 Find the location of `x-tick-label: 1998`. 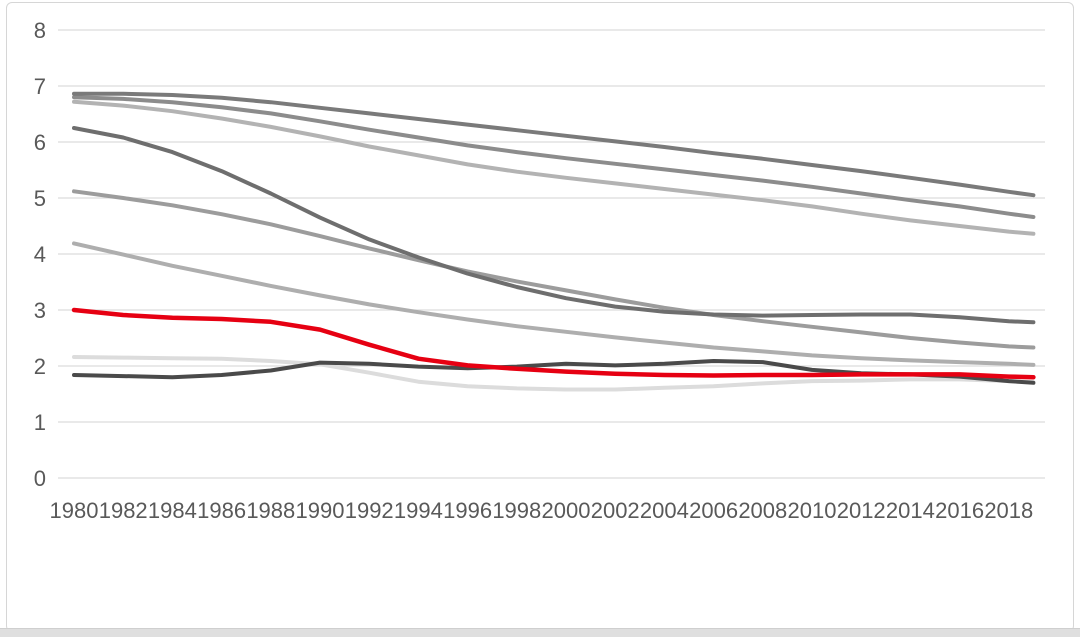

x-tick-label: 1998 is located at coordinates (516, 510).